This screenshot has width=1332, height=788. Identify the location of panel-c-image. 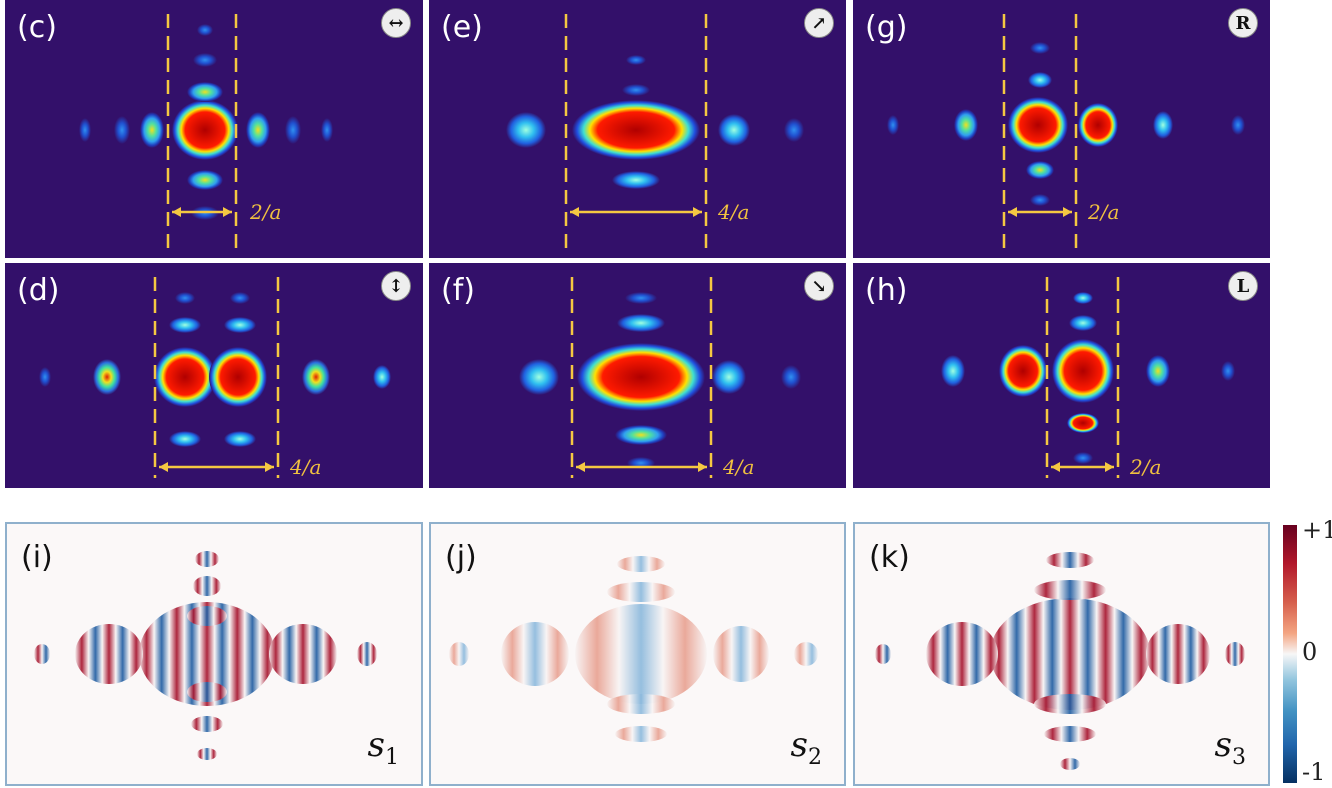
(206, 131).